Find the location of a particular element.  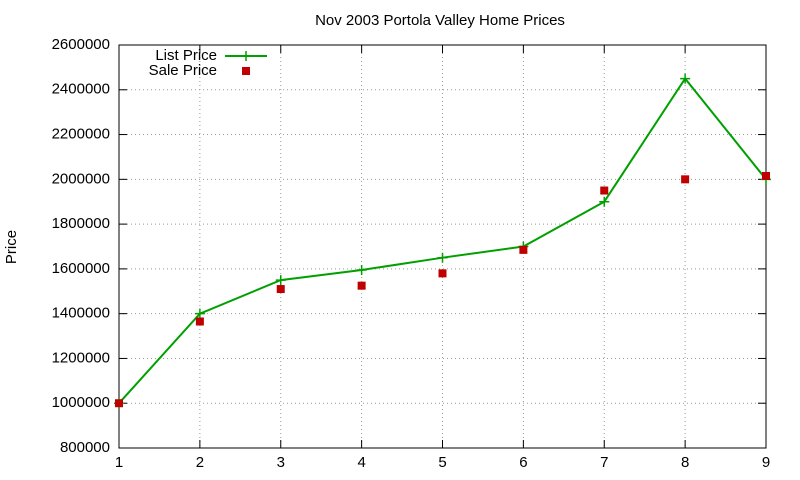

x-tick-label: 9 is located at coordinates (766, 462).